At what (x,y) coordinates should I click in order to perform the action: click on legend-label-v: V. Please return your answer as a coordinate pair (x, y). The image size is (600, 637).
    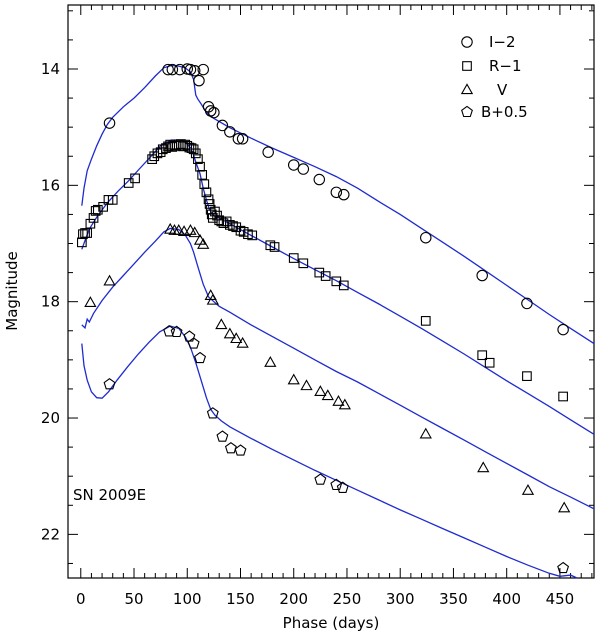
    Looking at the image, I should click on (502, 90).